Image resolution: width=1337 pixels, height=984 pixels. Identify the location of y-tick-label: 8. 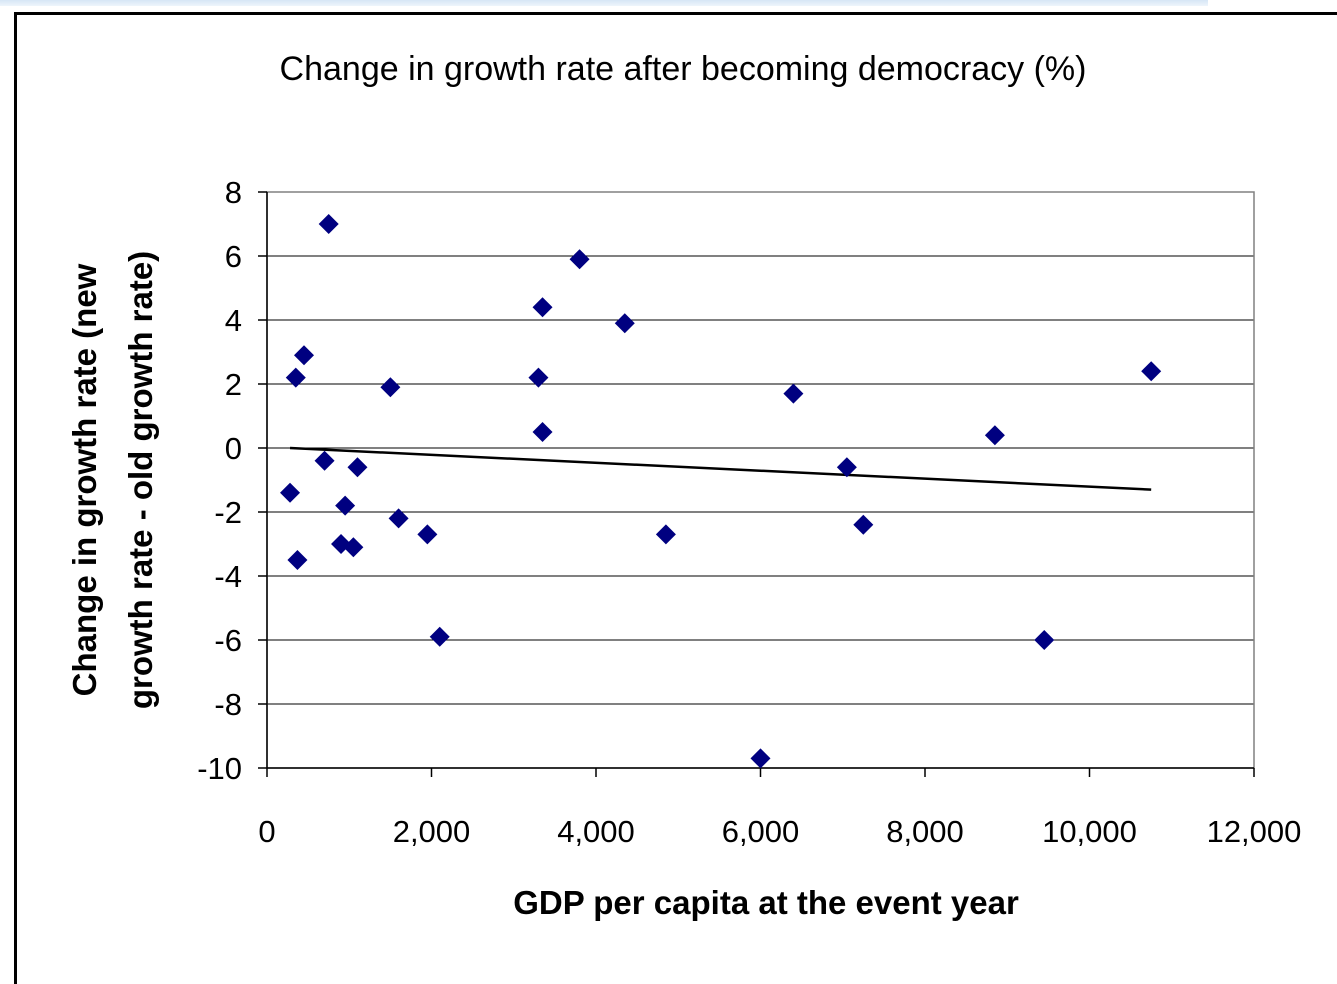
(233, 192).